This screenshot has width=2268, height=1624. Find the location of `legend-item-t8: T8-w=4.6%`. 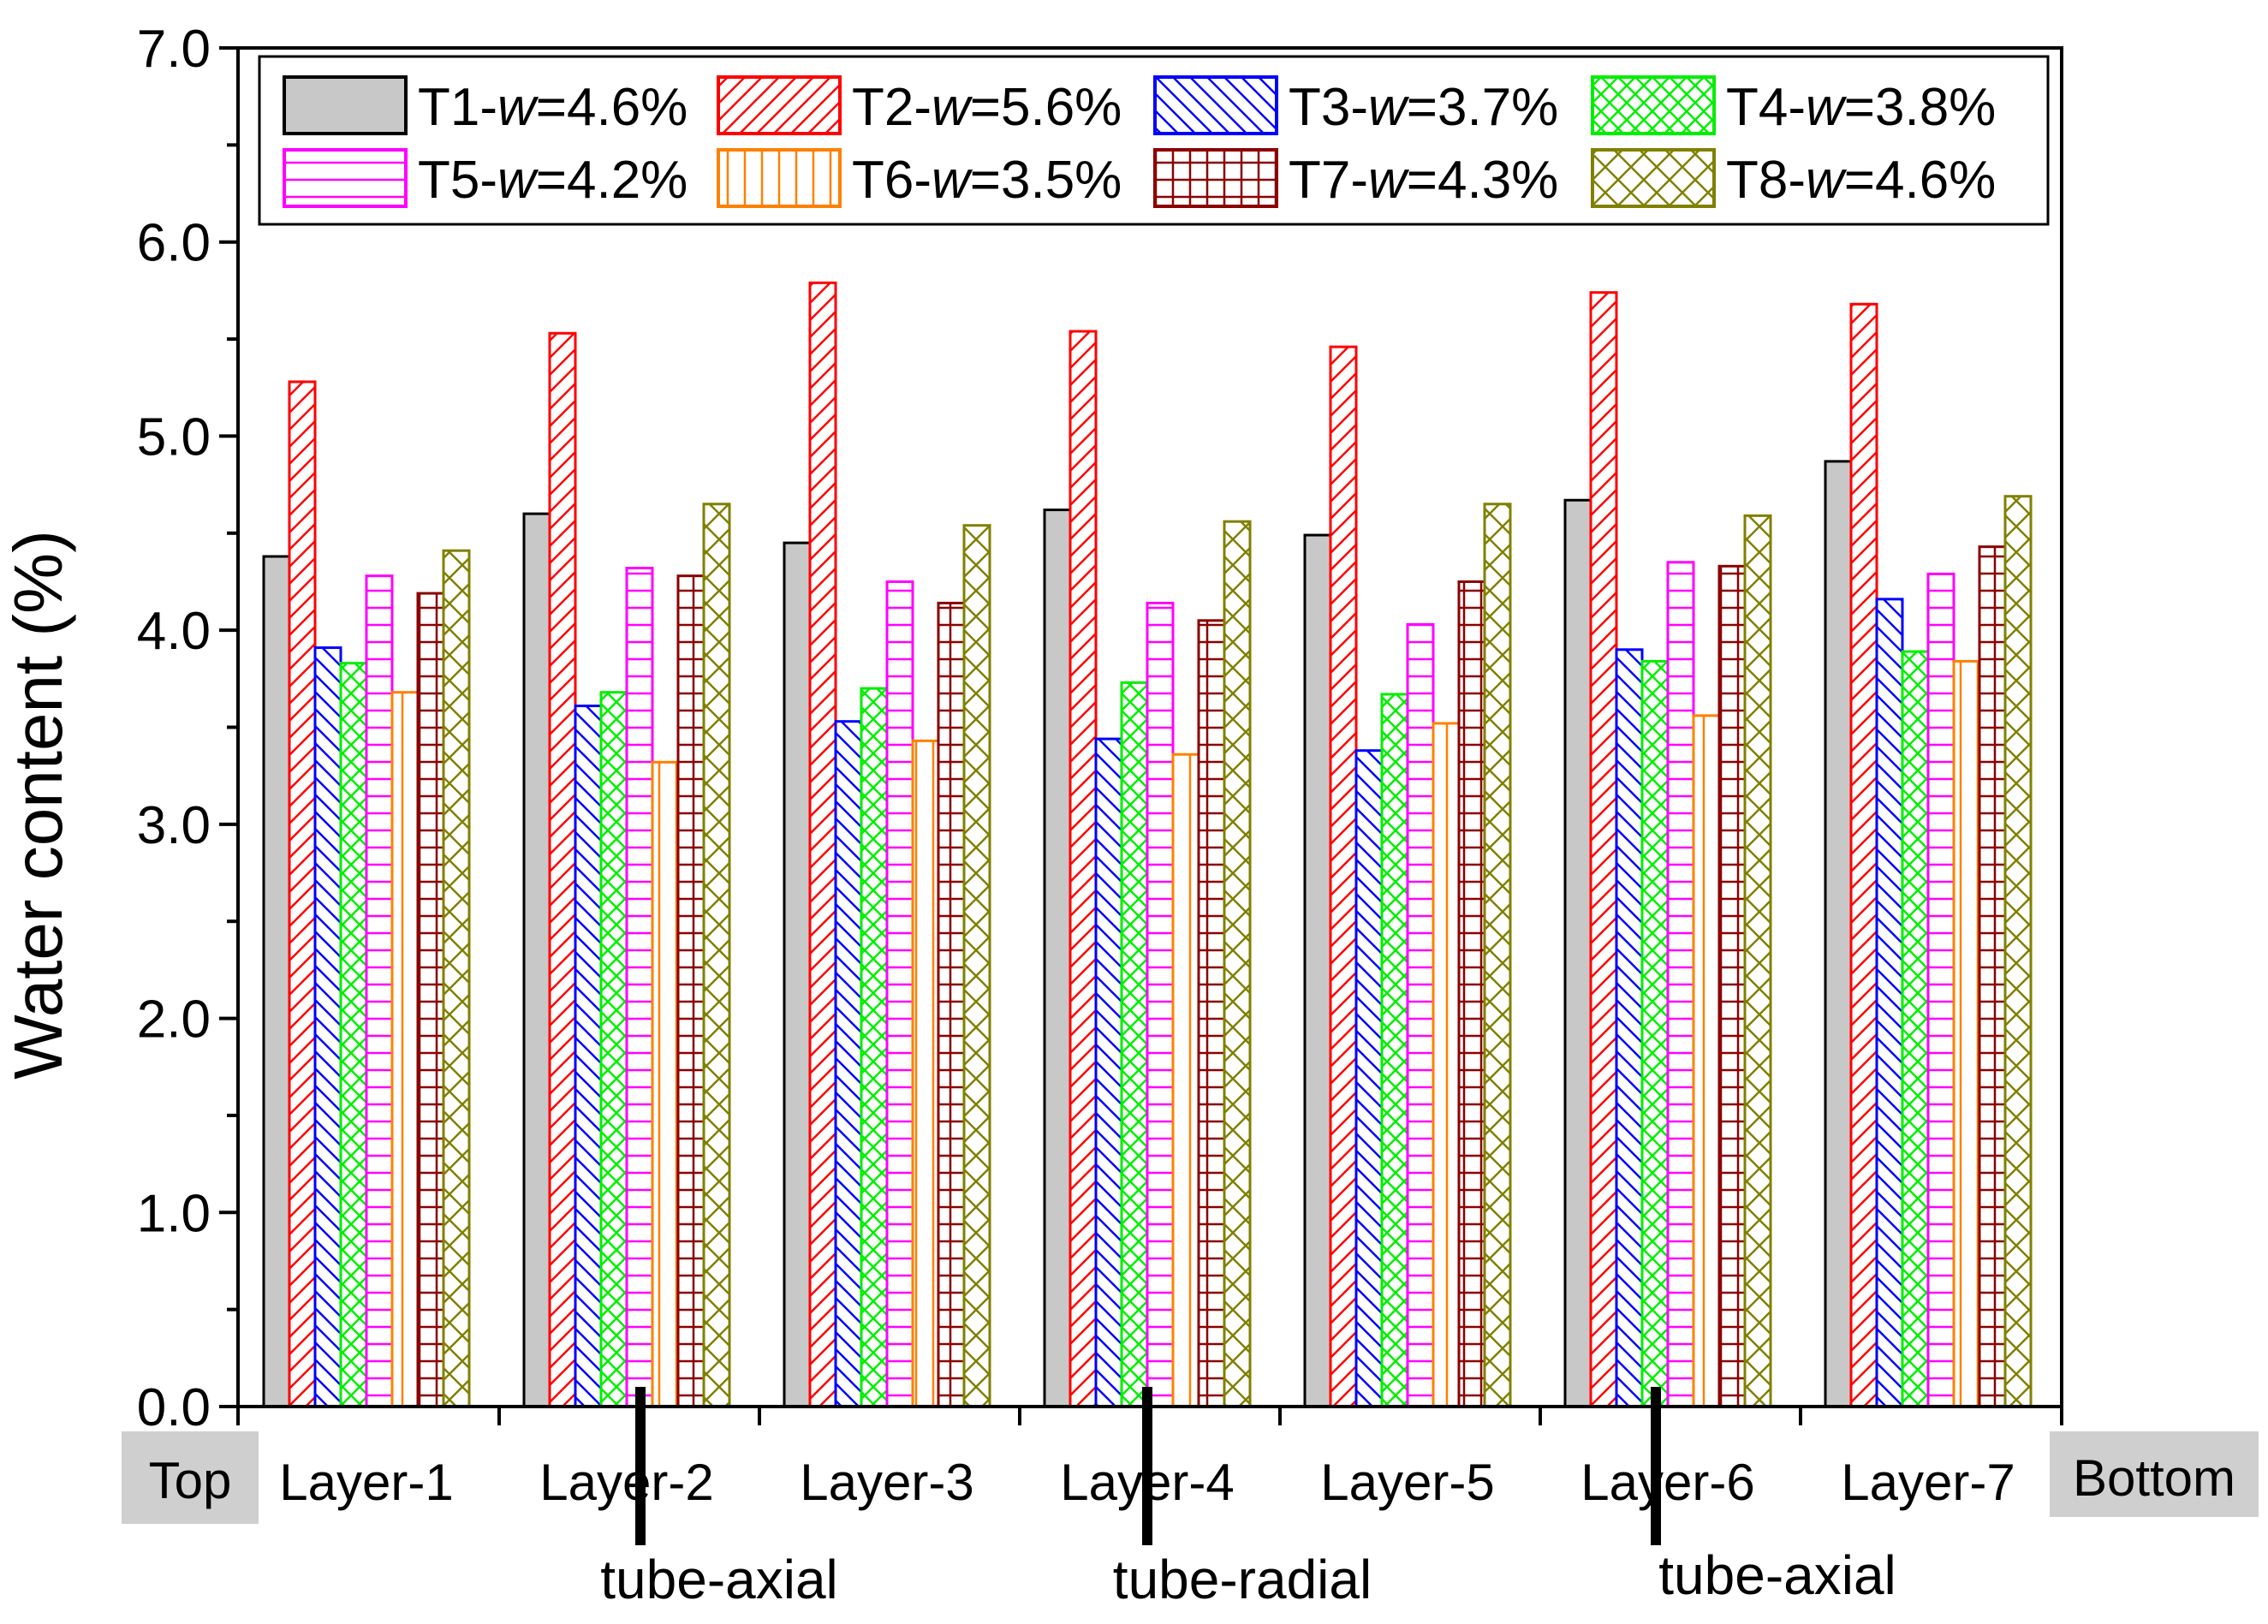

legend-item-t8: T8-w=4.6% is located at coordinates (1793, 179).